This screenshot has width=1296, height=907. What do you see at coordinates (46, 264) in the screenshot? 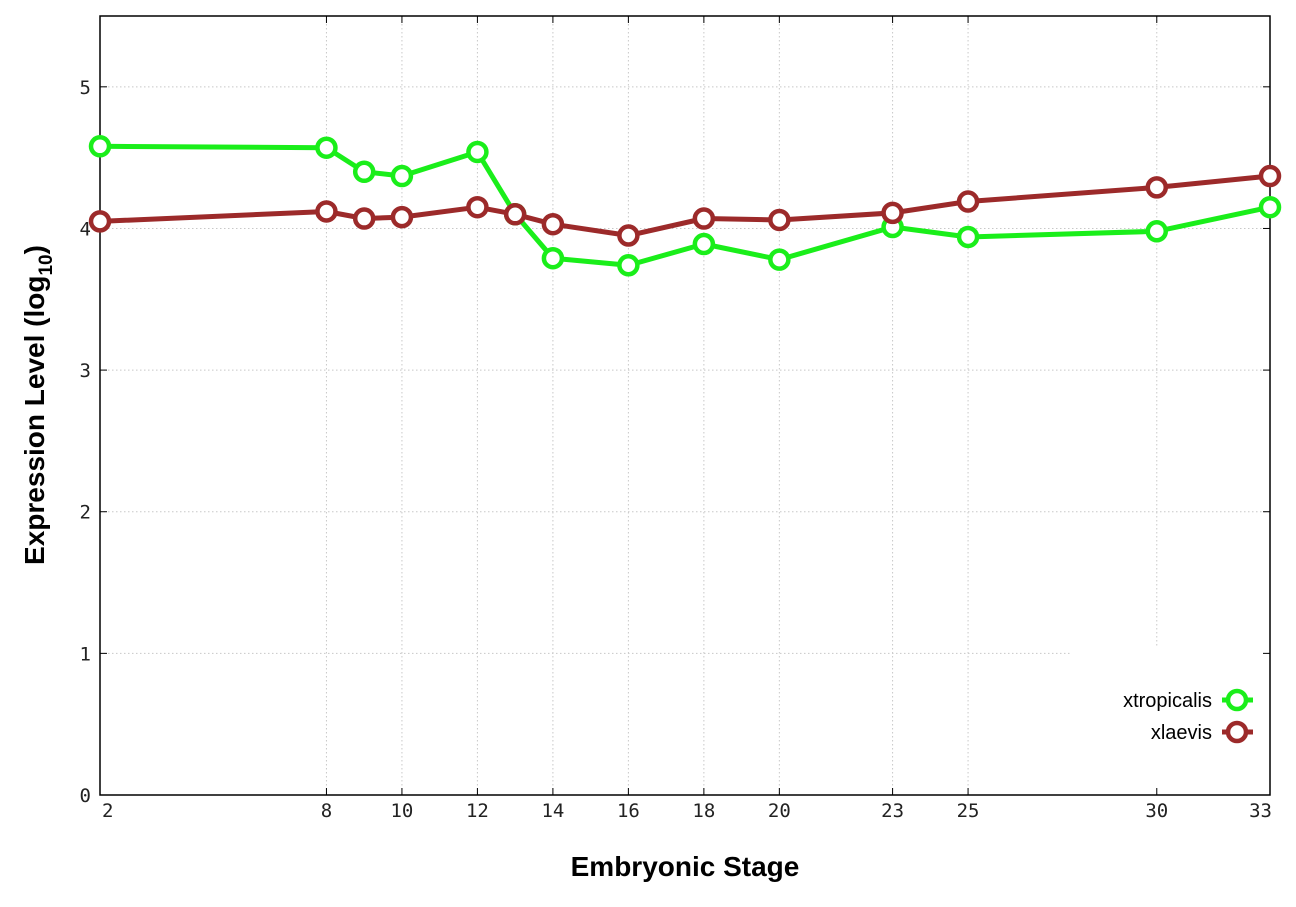
I see `y-axis-title-subscript: 10` at bounding box center [46, 264].